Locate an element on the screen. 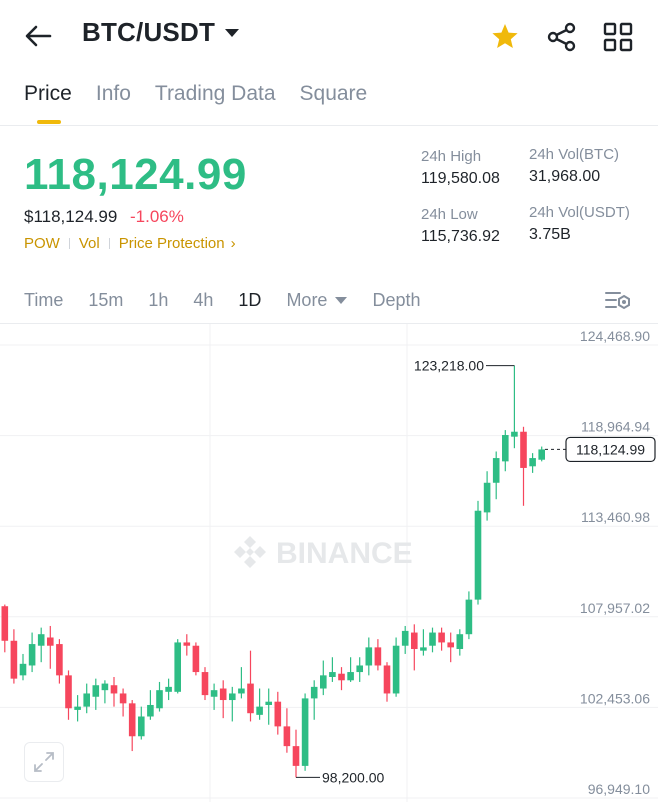  main-tabs: Price Info Trading Data Square is located at coordinates (207, 104).